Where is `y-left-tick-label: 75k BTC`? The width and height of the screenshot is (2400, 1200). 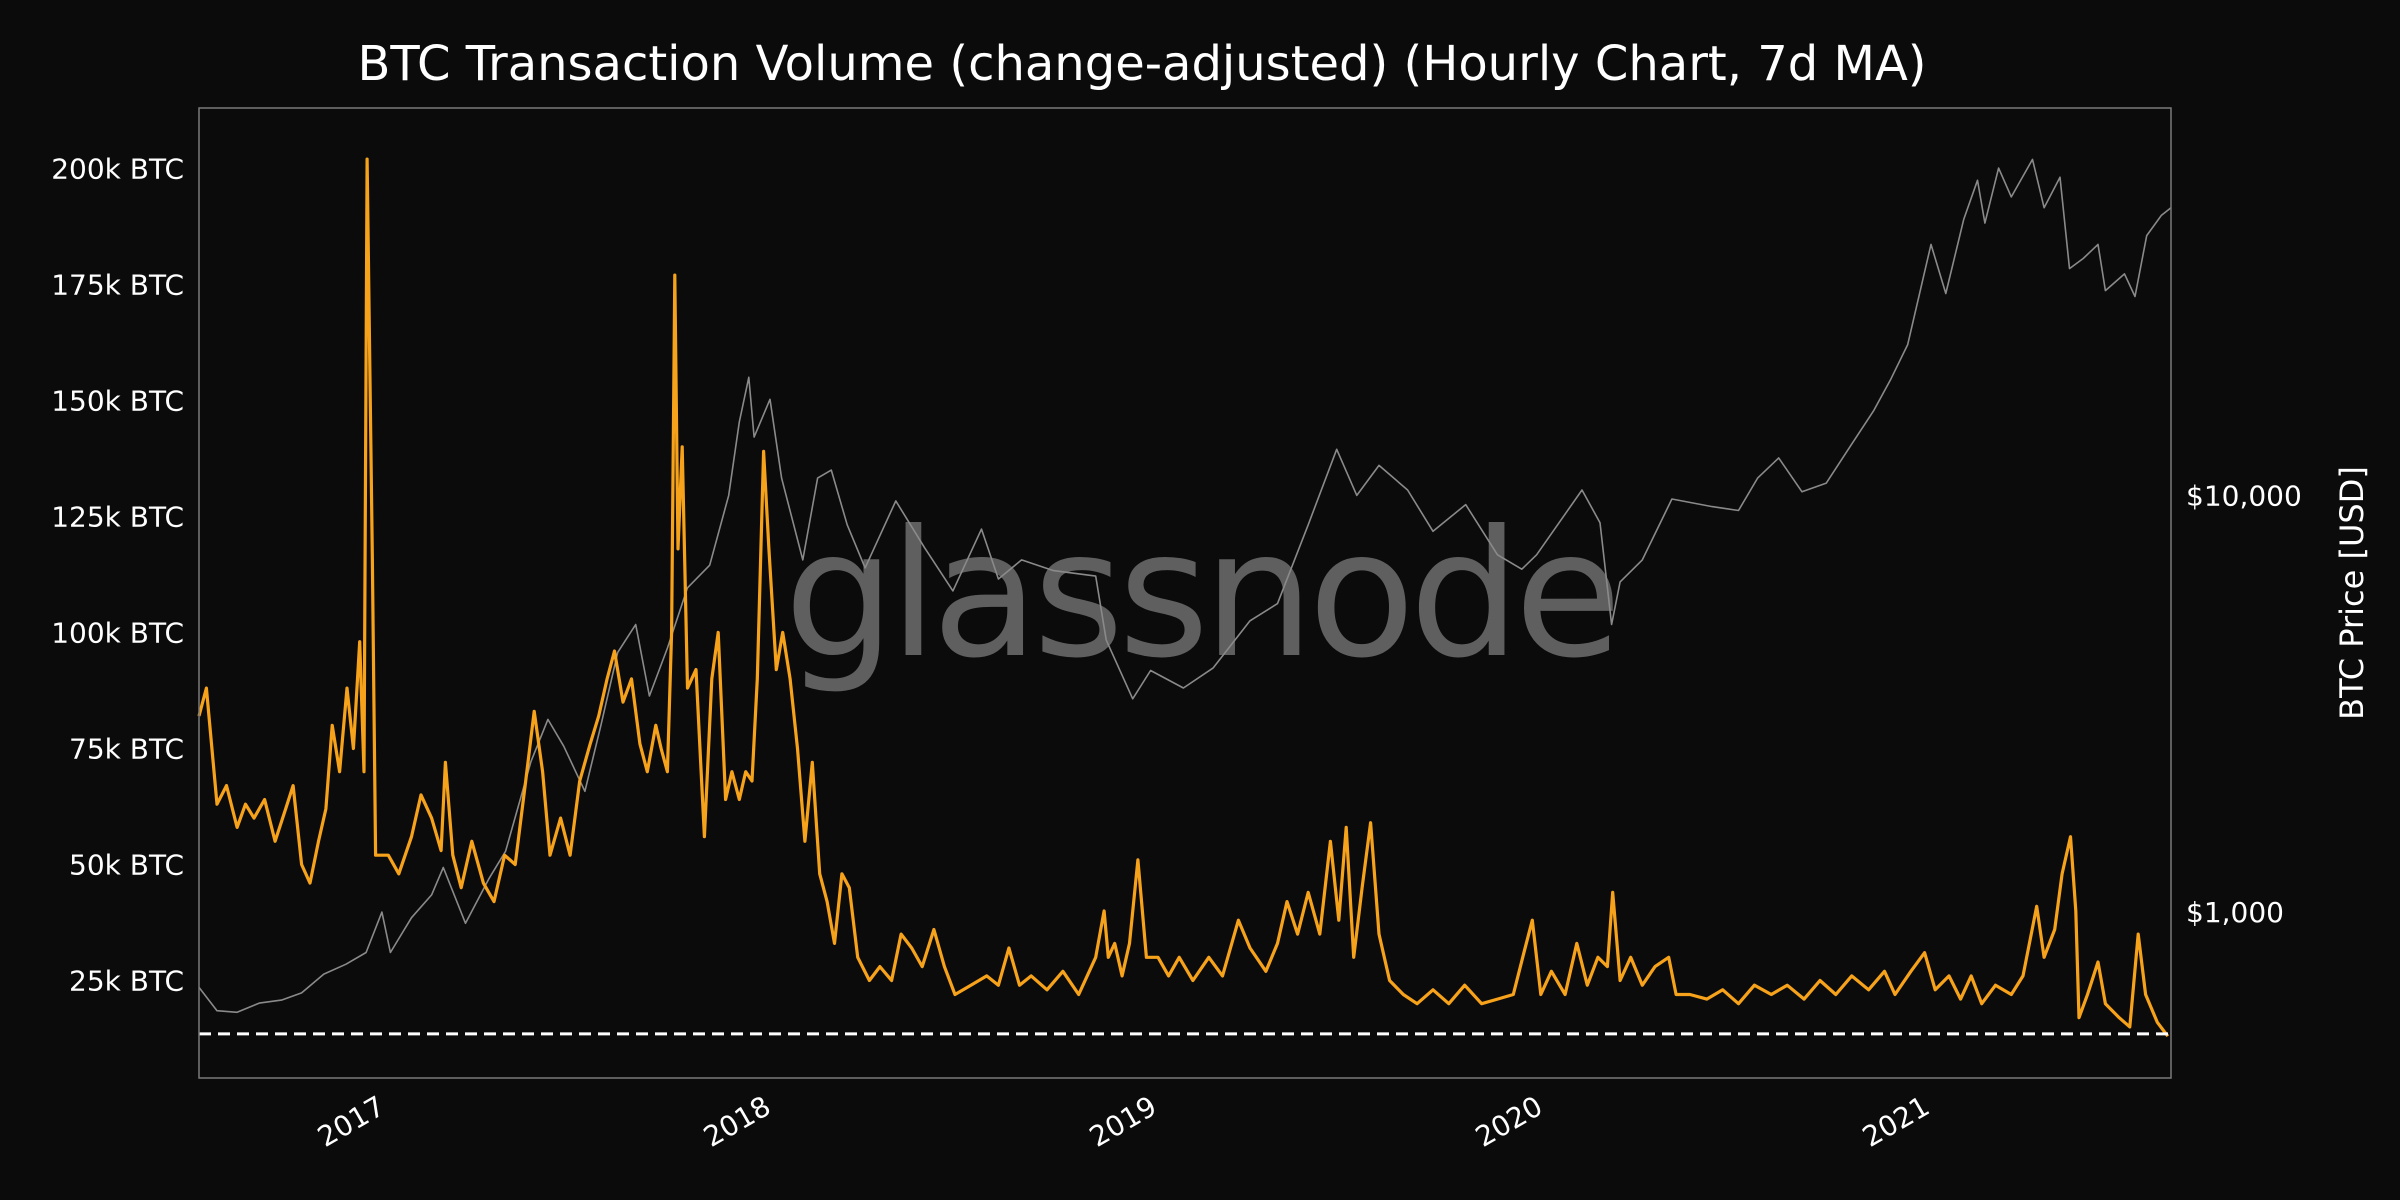 y-left-tick-label: 75k BTC is located at coordinates (126, 748).